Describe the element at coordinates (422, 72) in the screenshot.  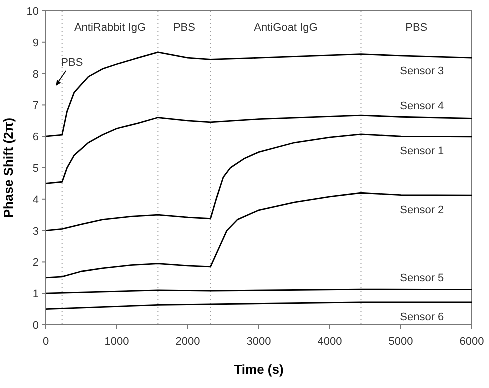
I see `series-label: Sensor 3` at that location.